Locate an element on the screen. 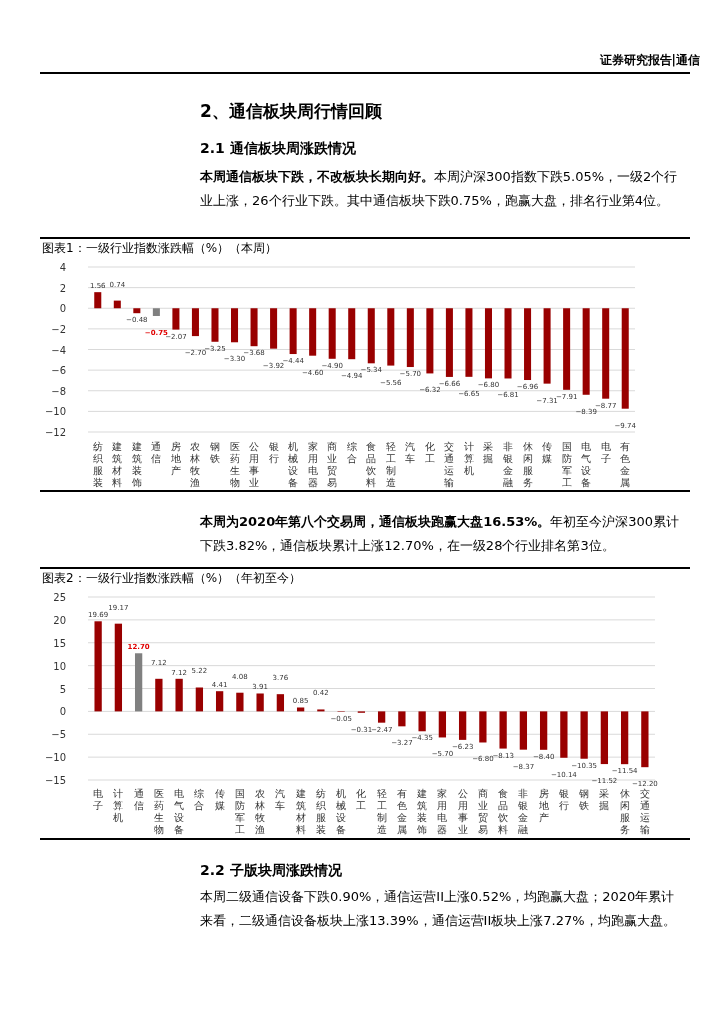  x-tick-label: 休闲服务 is located at coordinates (527, 464).